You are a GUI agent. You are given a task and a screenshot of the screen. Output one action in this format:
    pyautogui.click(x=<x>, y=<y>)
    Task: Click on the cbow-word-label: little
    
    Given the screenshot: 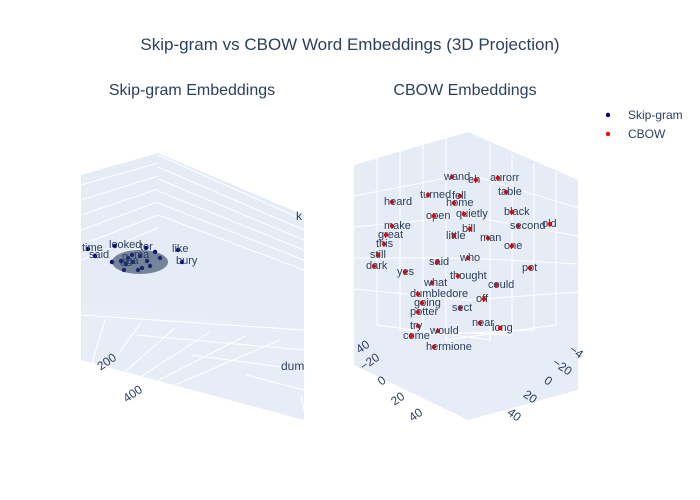 What is the action you would take?
    pyautogui.click(x=456, y=236)
    